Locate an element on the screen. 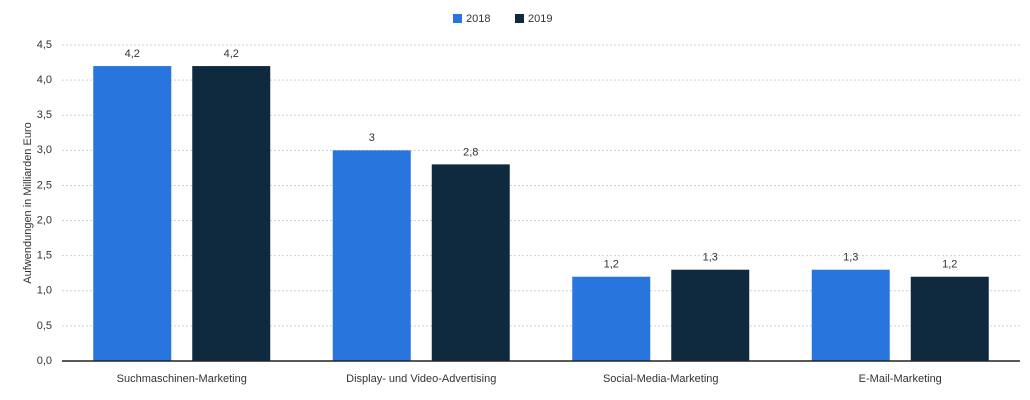 The width and height of the screenshot is (1030, 400). x-tick-label: Social-Media-Marketing is located at coordinates (661, 379).